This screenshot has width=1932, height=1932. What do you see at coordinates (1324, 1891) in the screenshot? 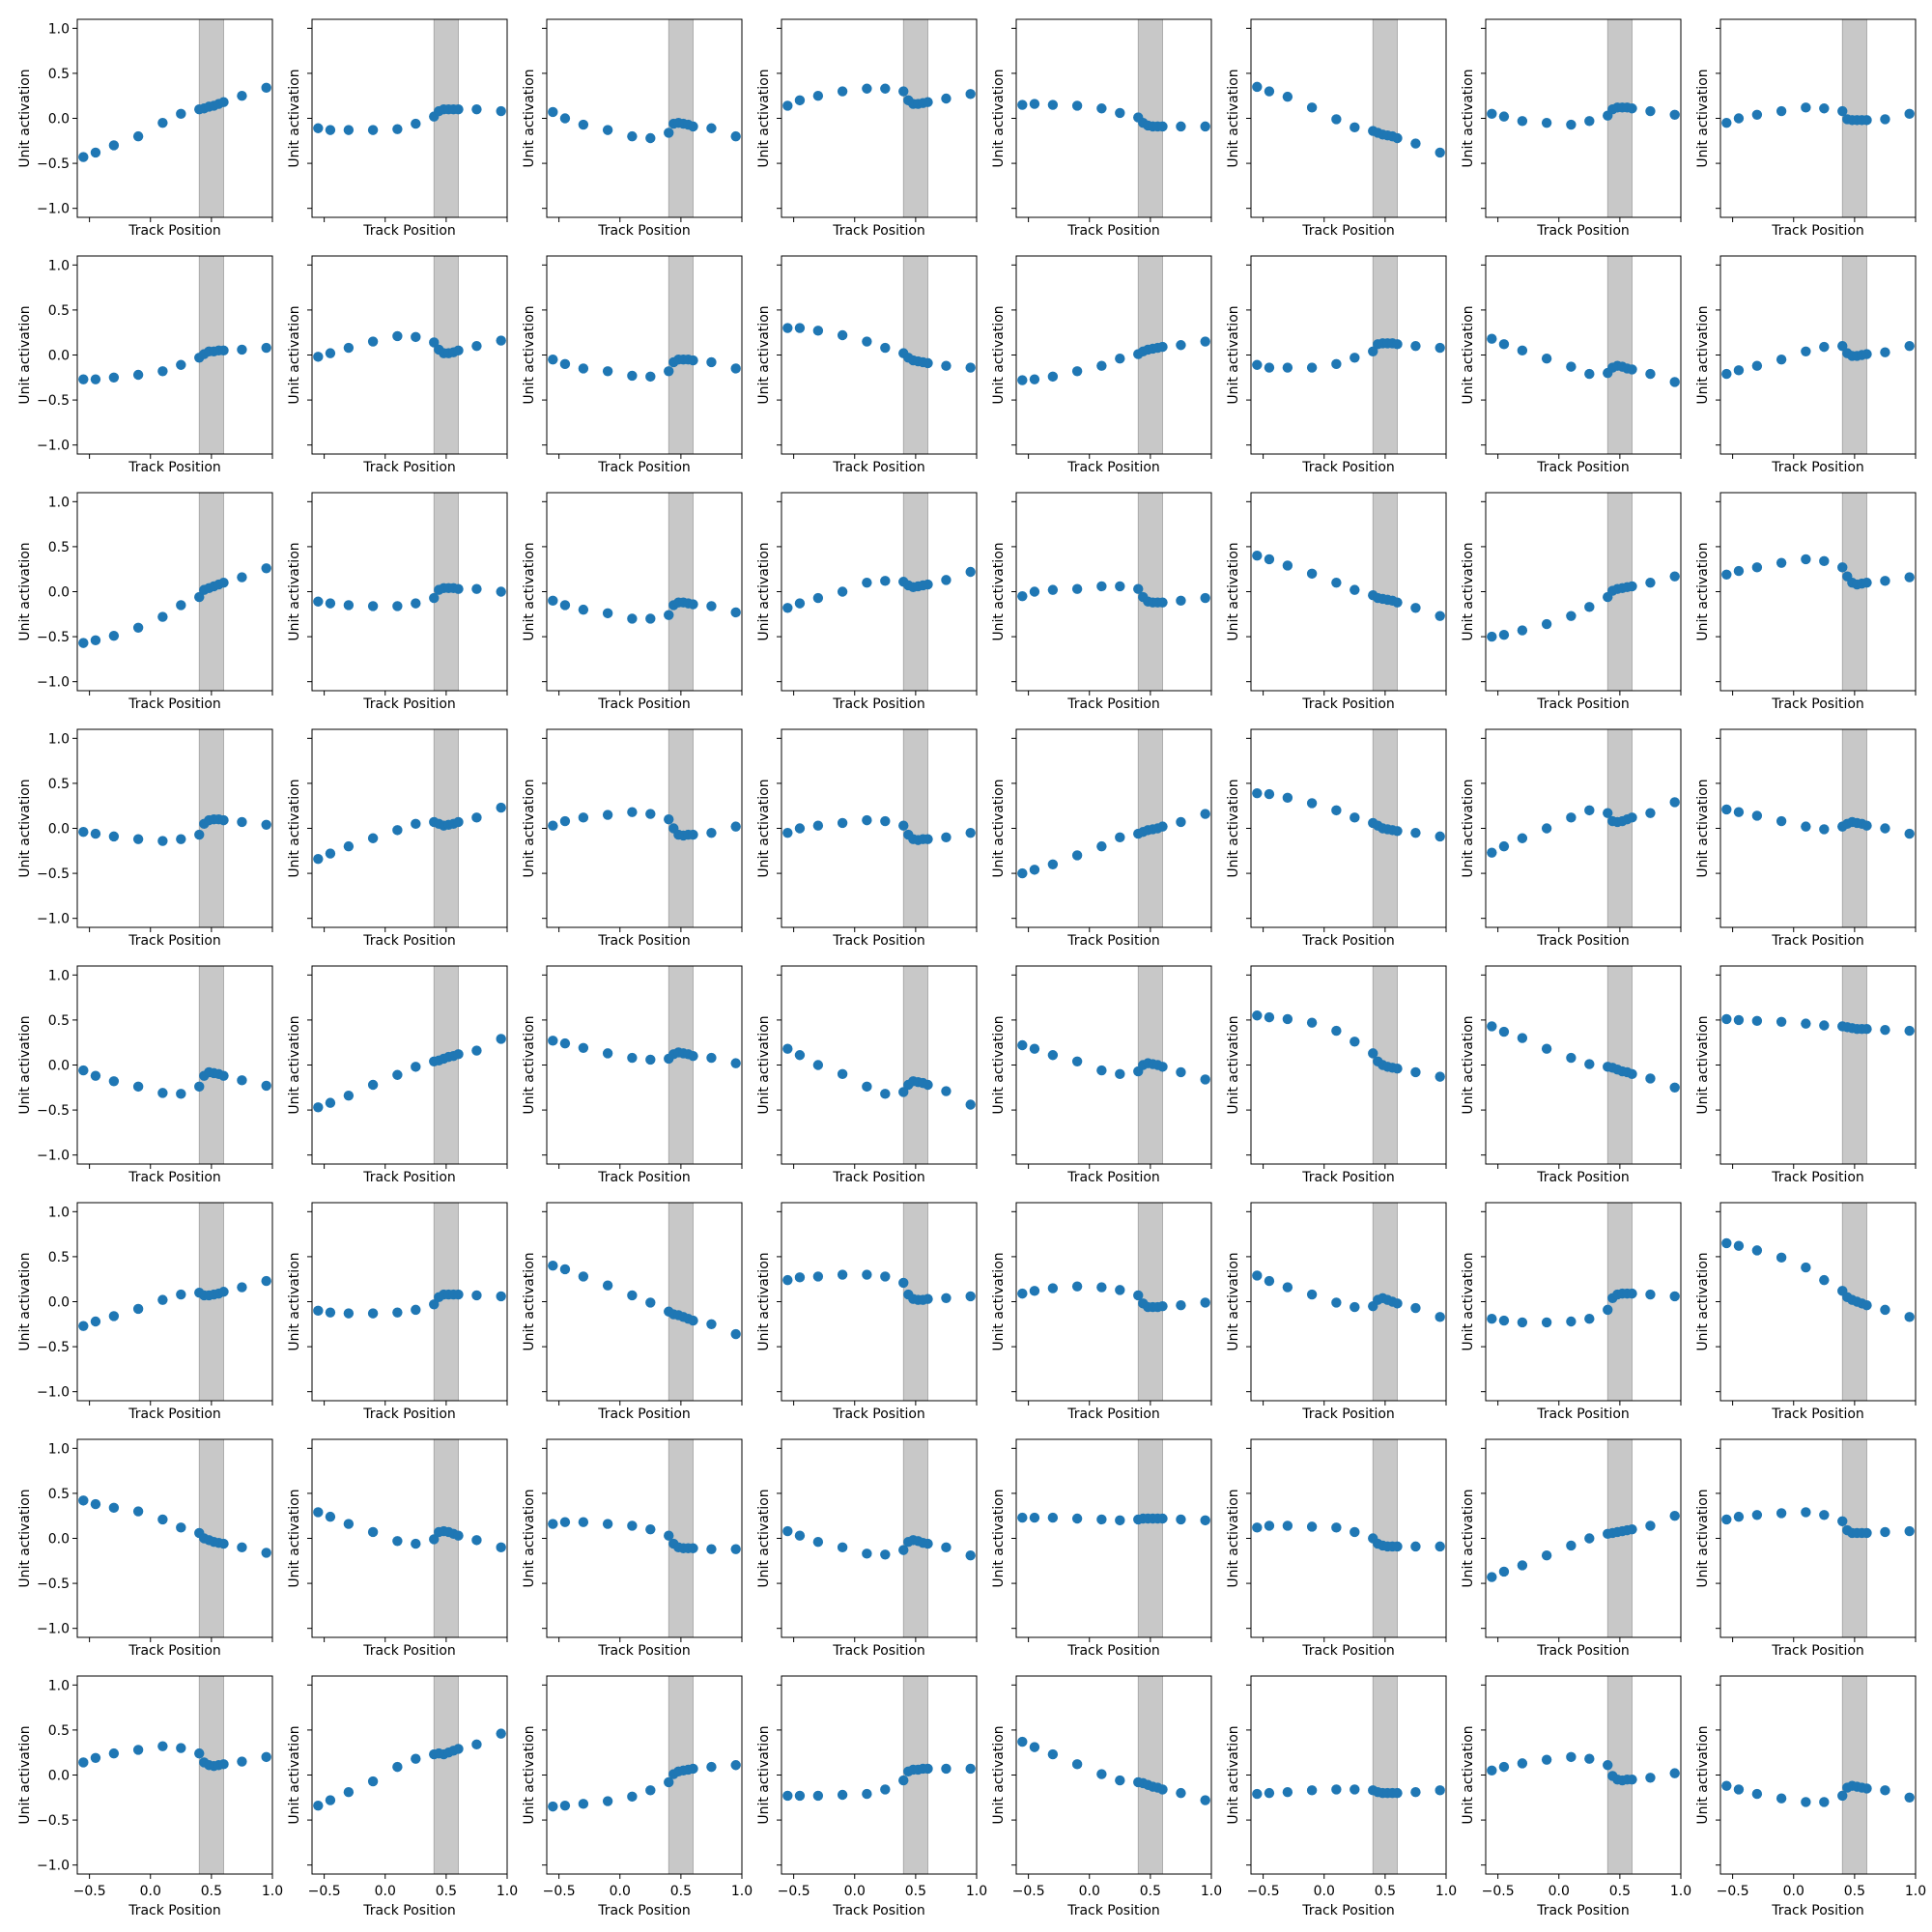
I see `x-tick-label: 0.0` at bounding box center [1324, 1891].